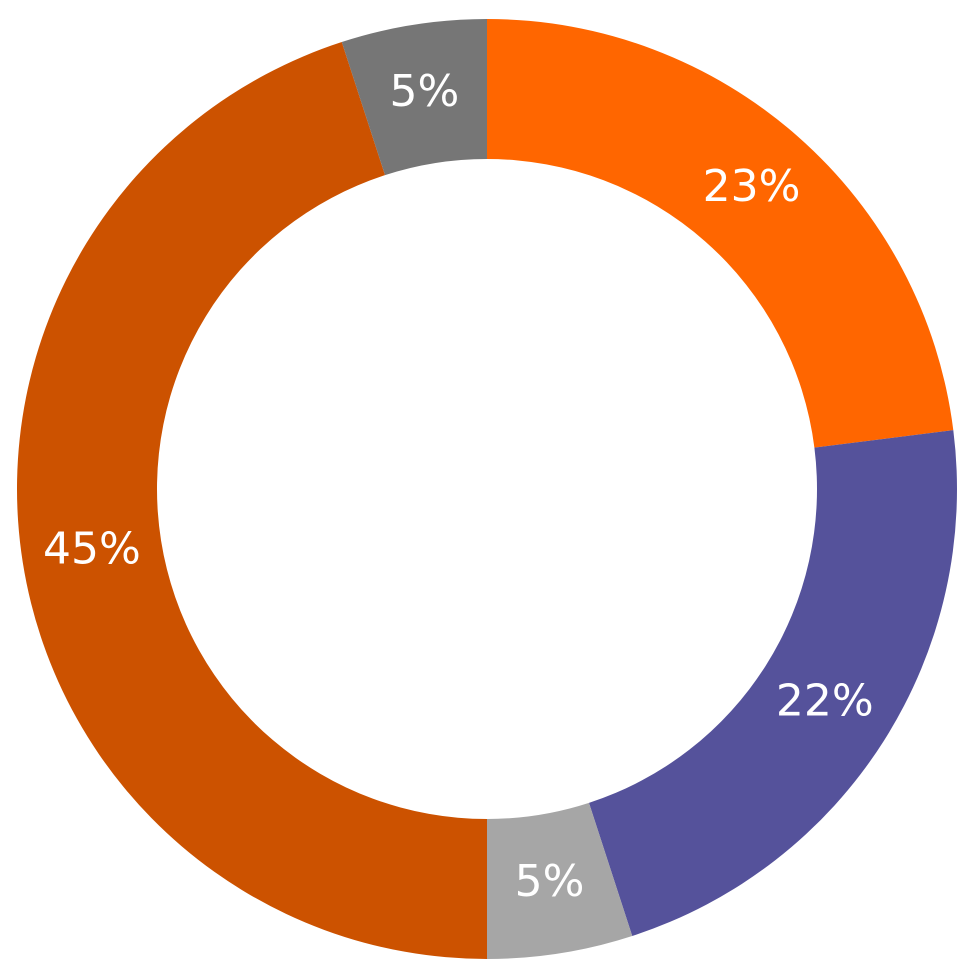 The image size is (975, 975). What do you see at coordinates (825, 700) in the screenshot?
I see `data-label: 22%` at bounding box center [825, 700].